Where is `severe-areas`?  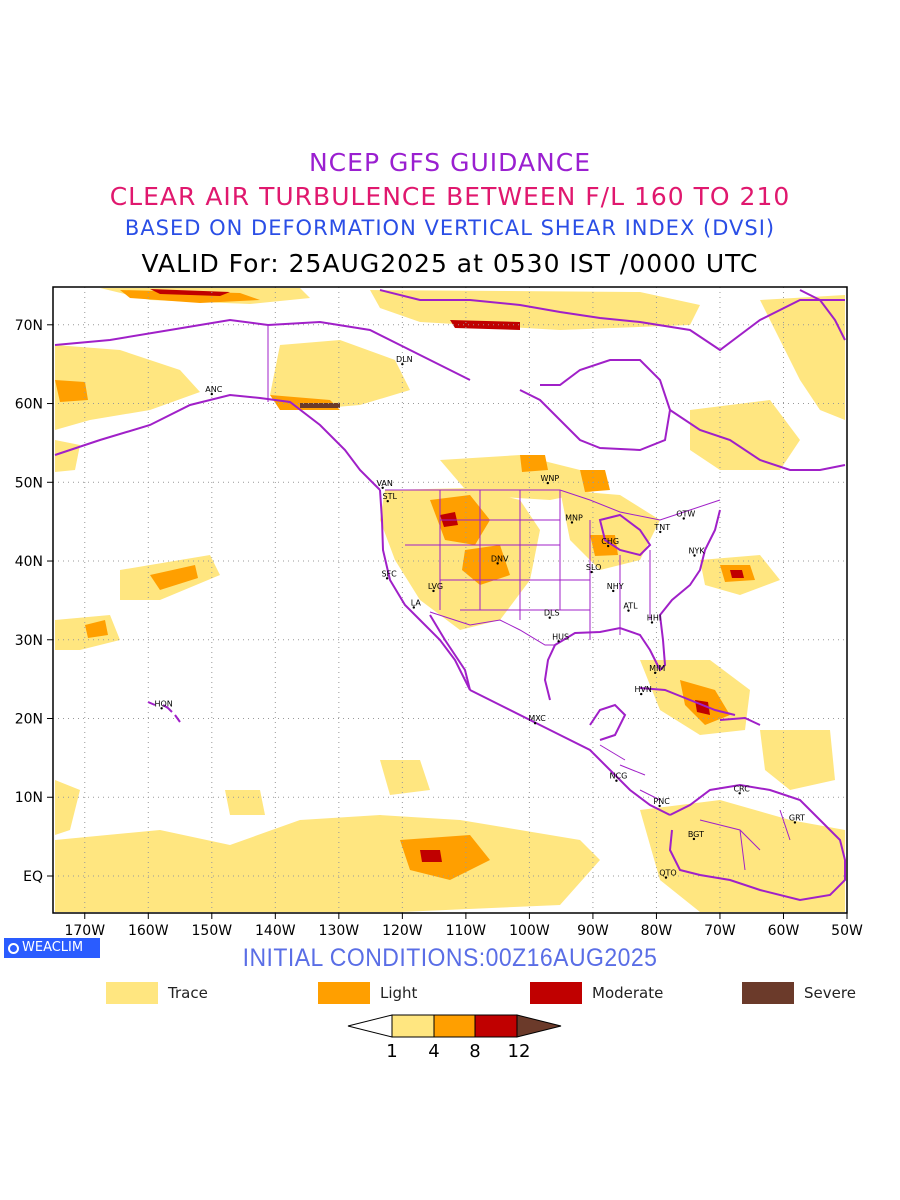 severe-areas is located at coordinates (320, 405).